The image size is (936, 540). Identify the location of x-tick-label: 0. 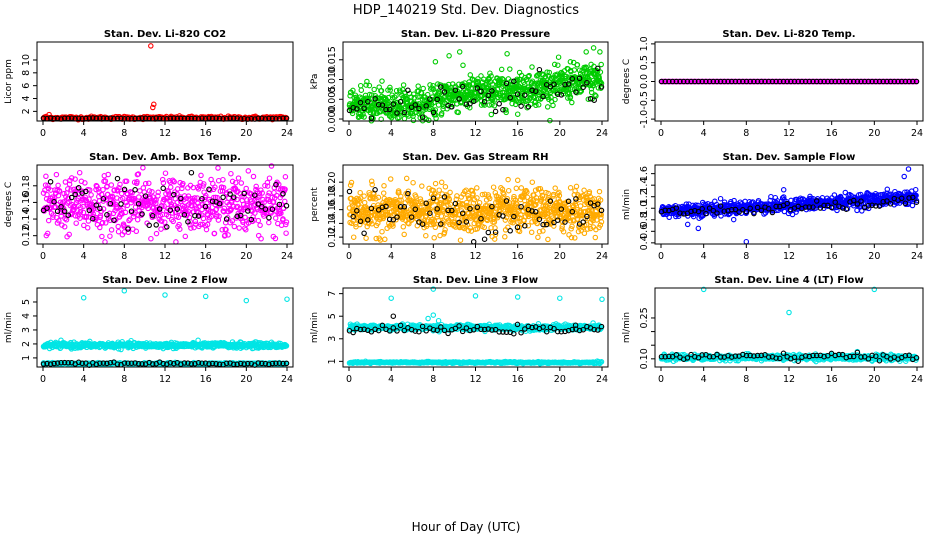
(661, 256).